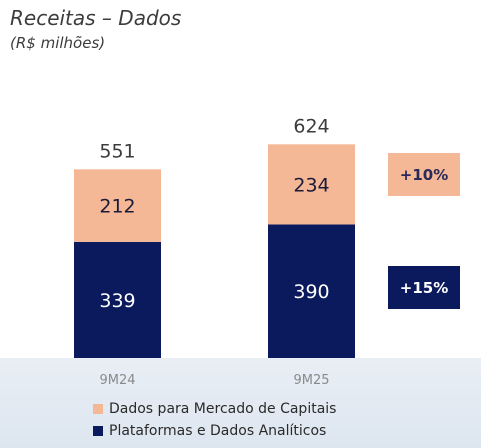 This screenshot has height=448, width=481. Describe the element at coordinates (117, 380) in the screenshot. I see `category-label: 9M24` at that location.